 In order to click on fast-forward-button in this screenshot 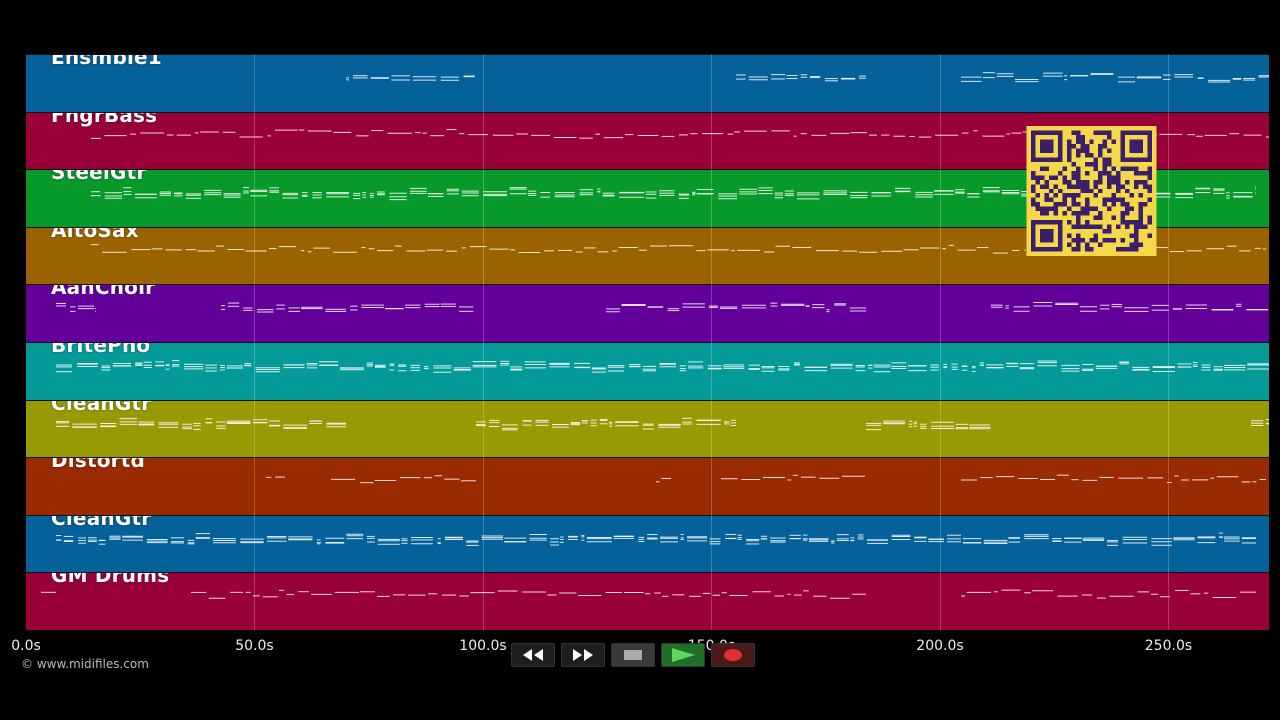, I will do `click(583, 655)`.